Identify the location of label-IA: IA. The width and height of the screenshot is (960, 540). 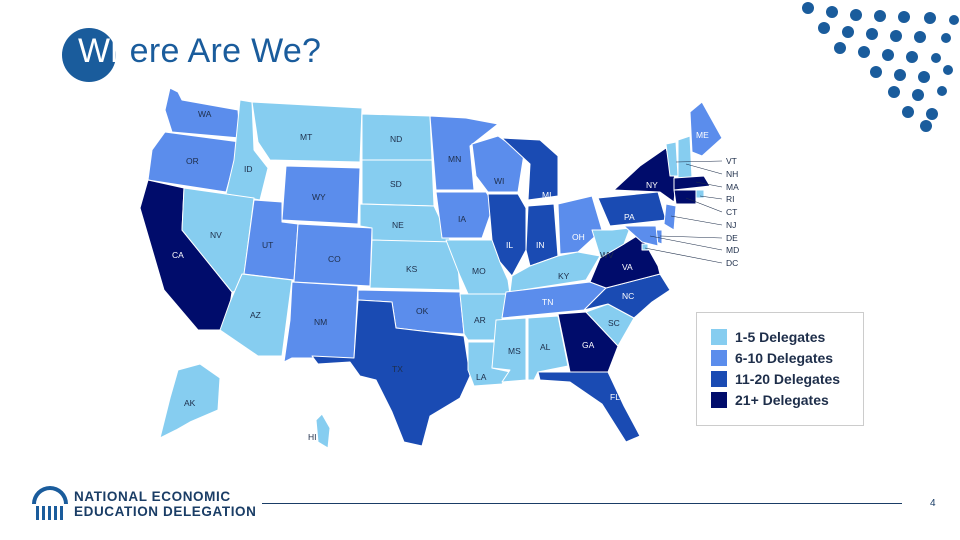
(462, 219).